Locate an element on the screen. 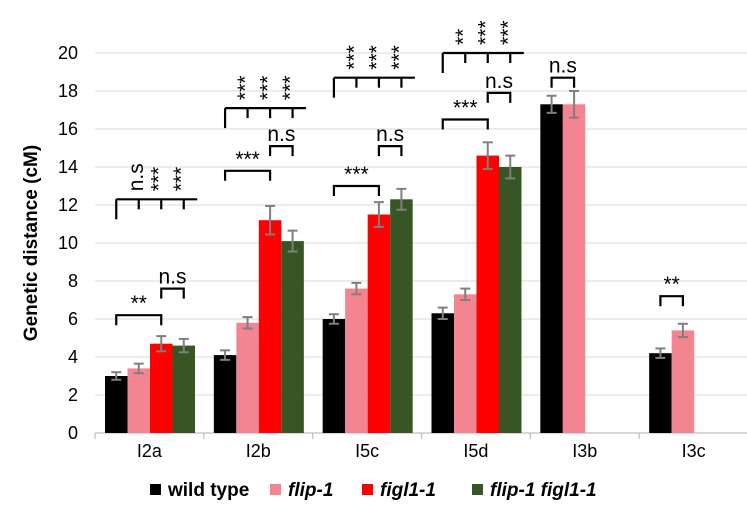 Image resolution: width=747 pixels, height=505 pixels. x-tick-label: I5c is located at coordinates (367, 451).